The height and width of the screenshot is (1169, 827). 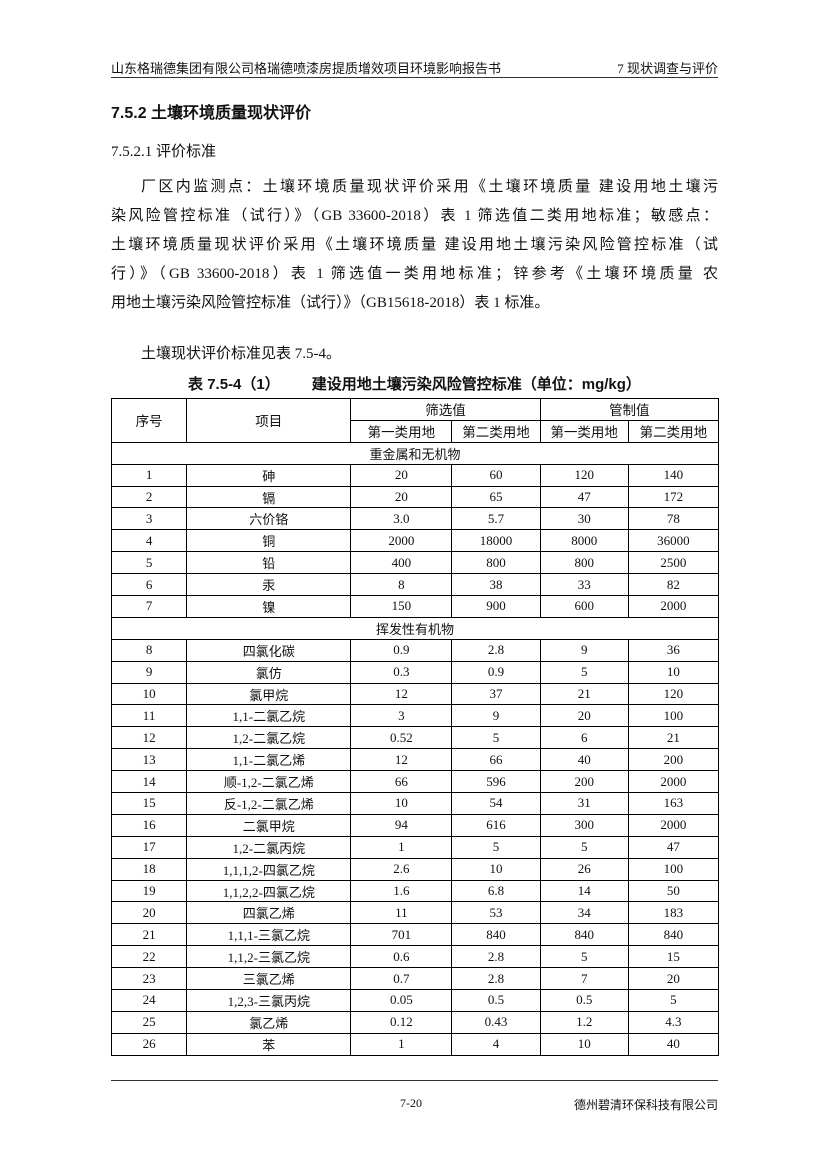 I want to click on section-title: 7.5.2 土壤环境质量现状评价, so click(x=211, y=113).